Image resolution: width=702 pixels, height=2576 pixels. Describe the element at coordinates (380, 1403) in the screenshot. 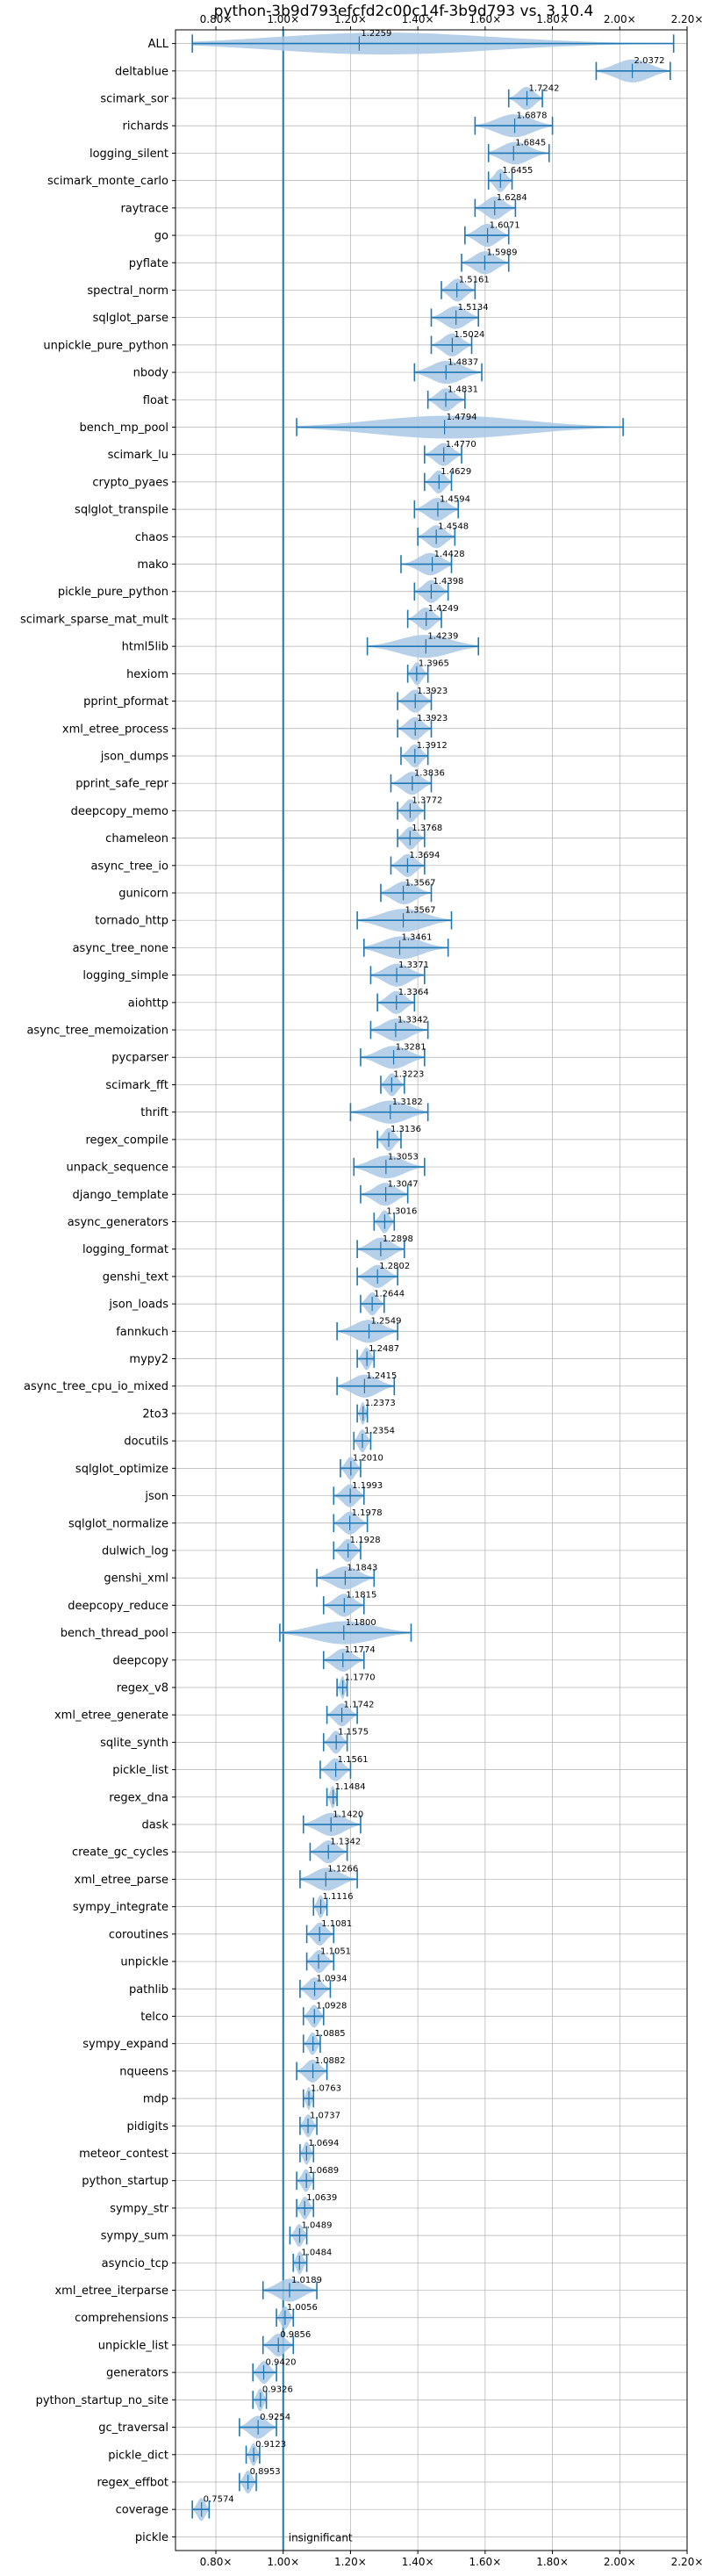

I see `data-label: 1.2373` at that location.